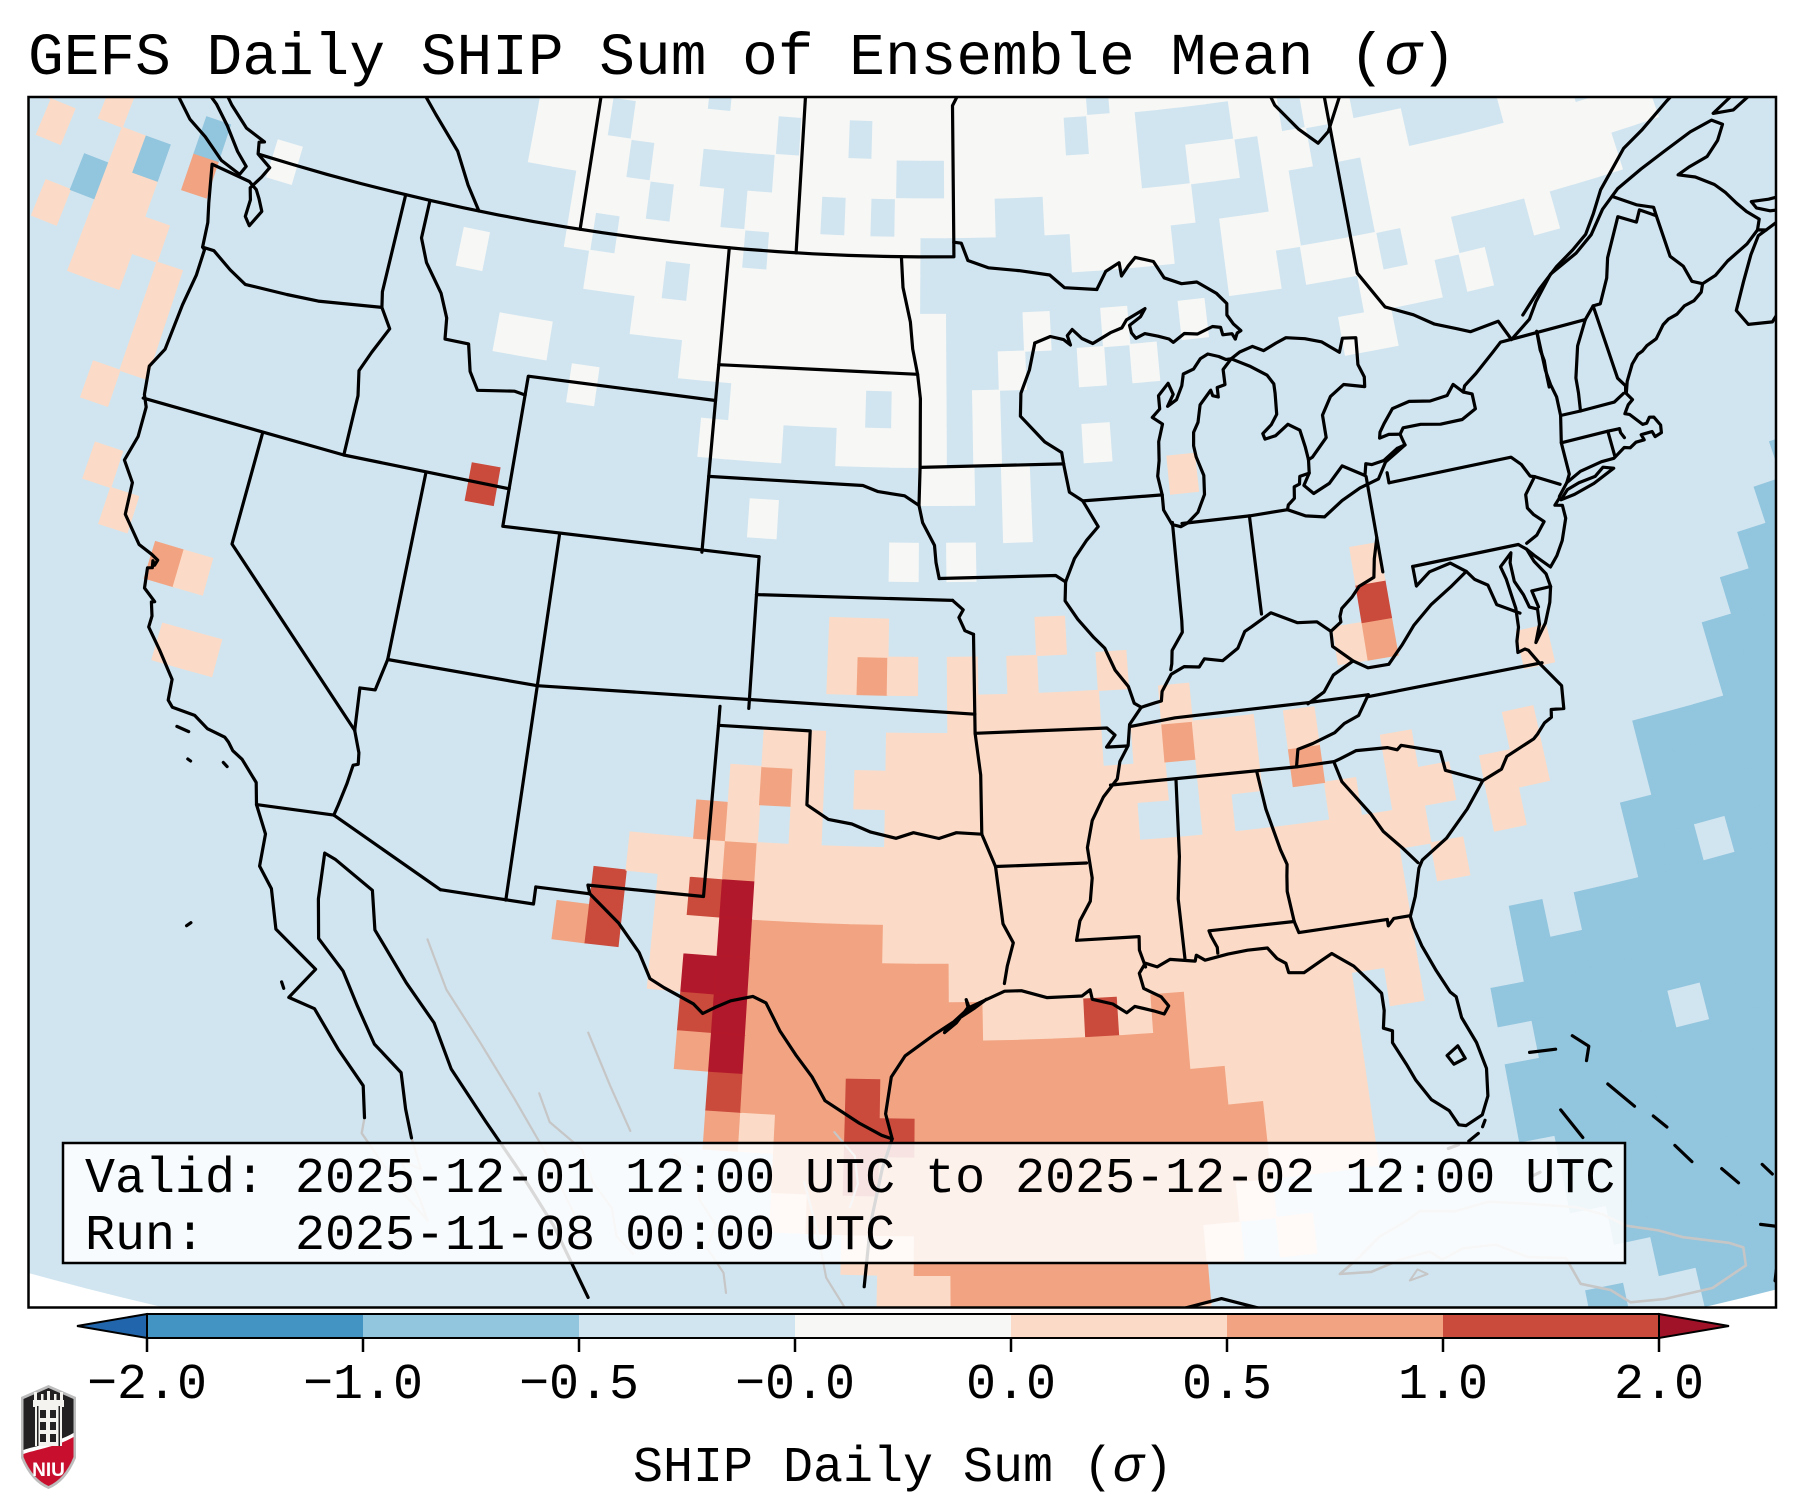  Describe the element at coordinates (579, 1385) in the screenshot. I see `svg-text: −0.5` at that location.